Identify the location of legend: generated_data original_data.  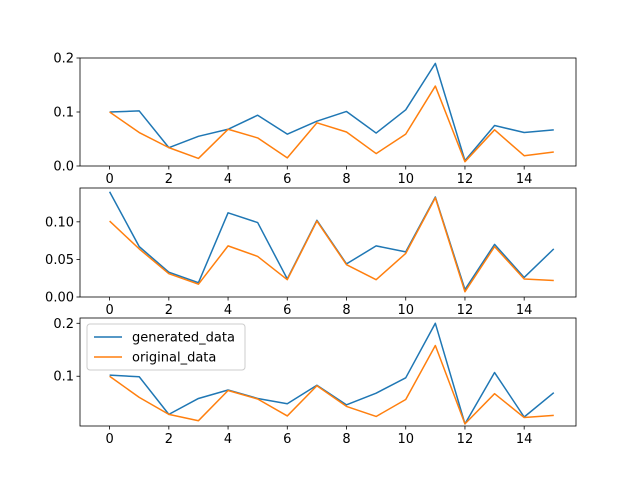
(166, 347).